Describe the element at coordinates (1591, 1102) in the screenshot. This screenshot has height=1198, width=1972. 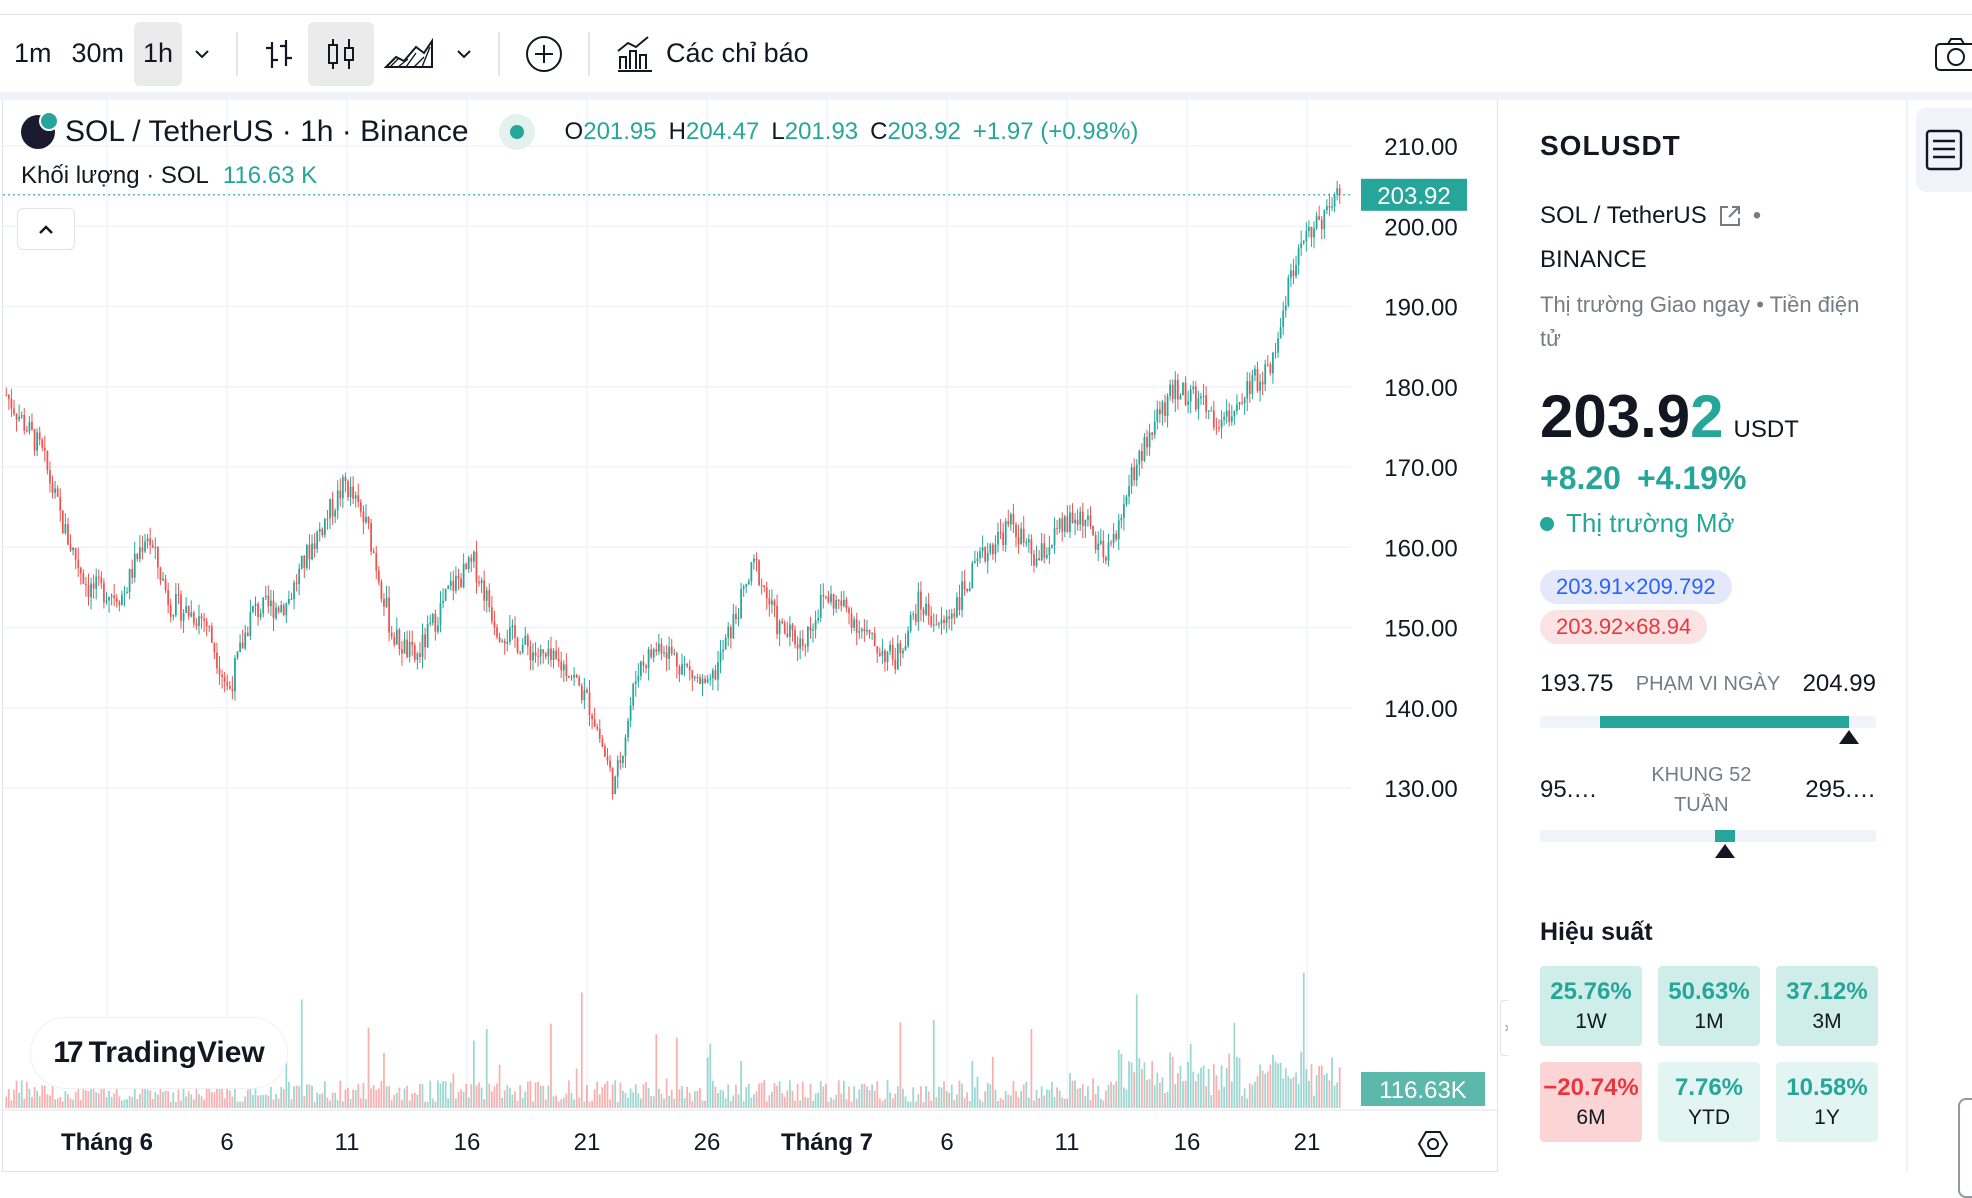
I see `perf-cell-6m: −20.74% 6M` at that location.